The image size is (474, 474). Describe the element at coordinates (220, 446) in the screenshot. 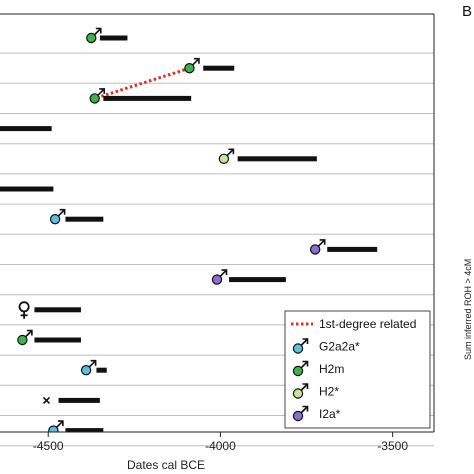

I see `x-tick-label: -4000` at that location.